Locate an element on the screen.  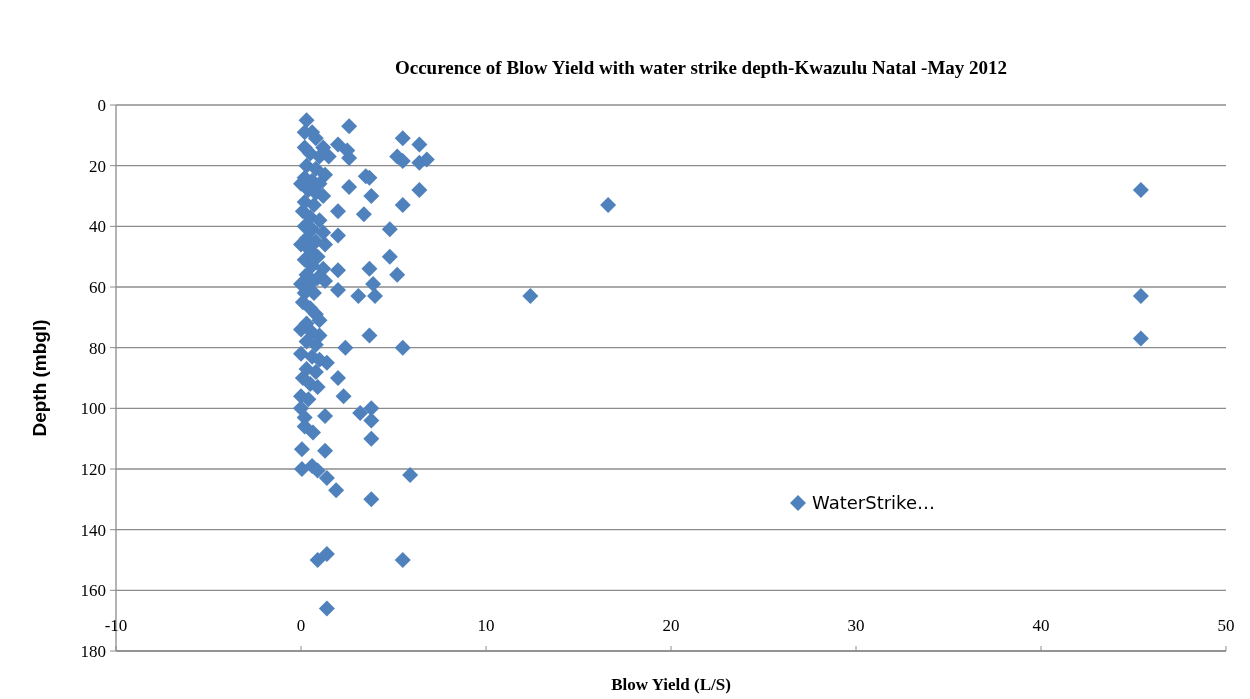
x-tick-label: 50 is located at coordinates (1226, 625).